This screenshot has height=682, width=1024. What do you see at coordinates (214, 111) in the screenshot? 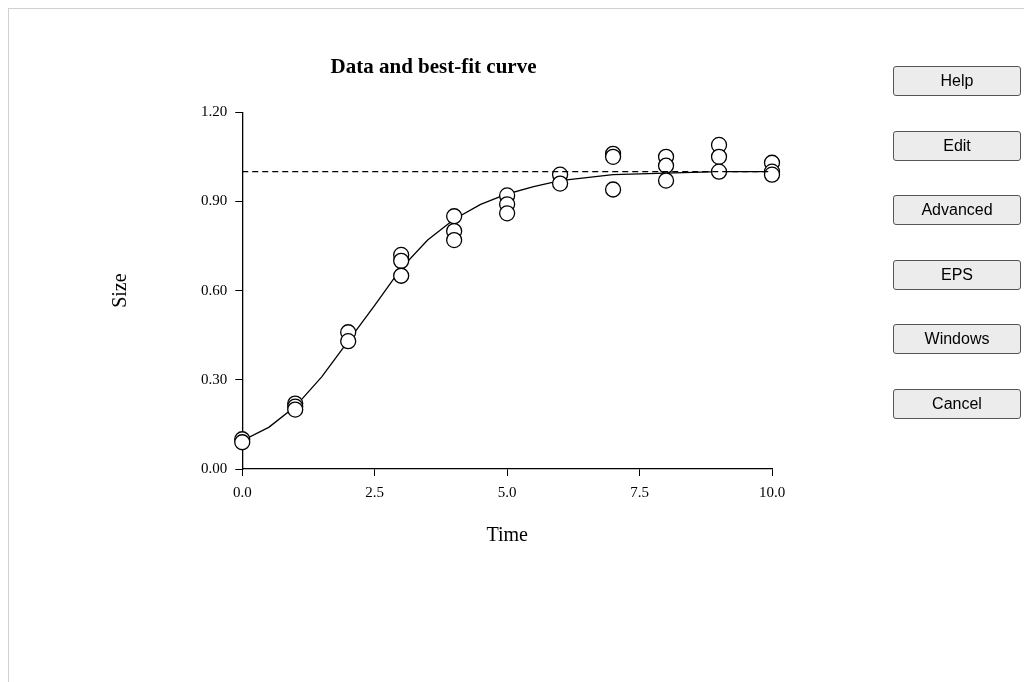
I see `y-tick-label: 1.20` at bounding box center [214, 111].